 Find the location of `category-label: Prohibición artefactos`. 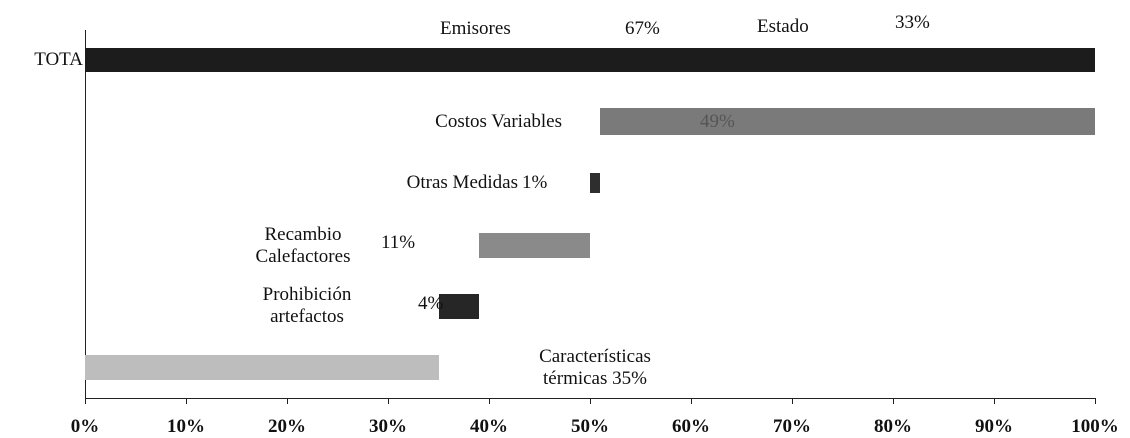

category-label: Prohibición artefactos is located at coordinates (307, 305).